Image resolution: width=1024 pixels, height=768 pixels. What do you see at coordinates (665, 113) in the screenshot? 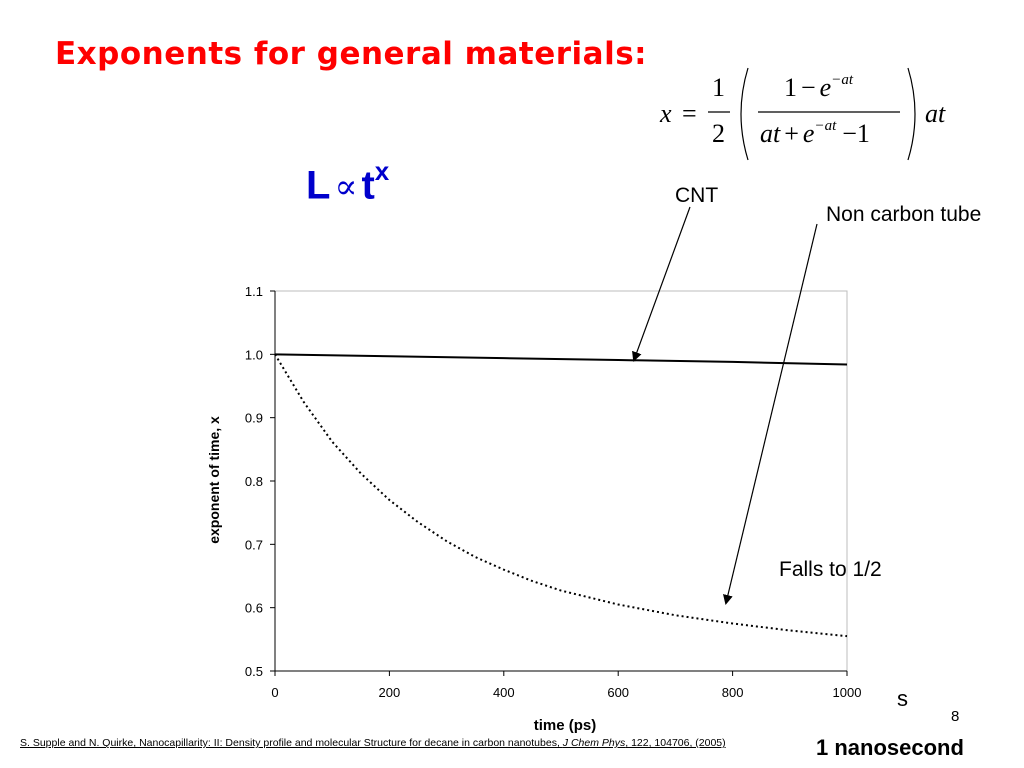
I see `formula-lhs: x` at bounding box center [665, 113].